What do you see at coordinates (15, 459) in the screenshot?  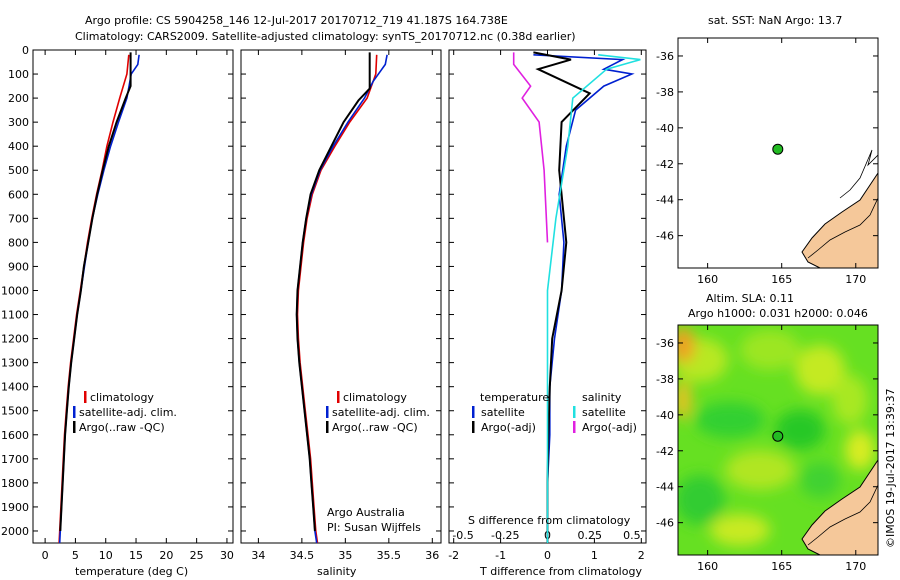 I see `depth-tick-label: 1700` at bounding box center [15, 459].